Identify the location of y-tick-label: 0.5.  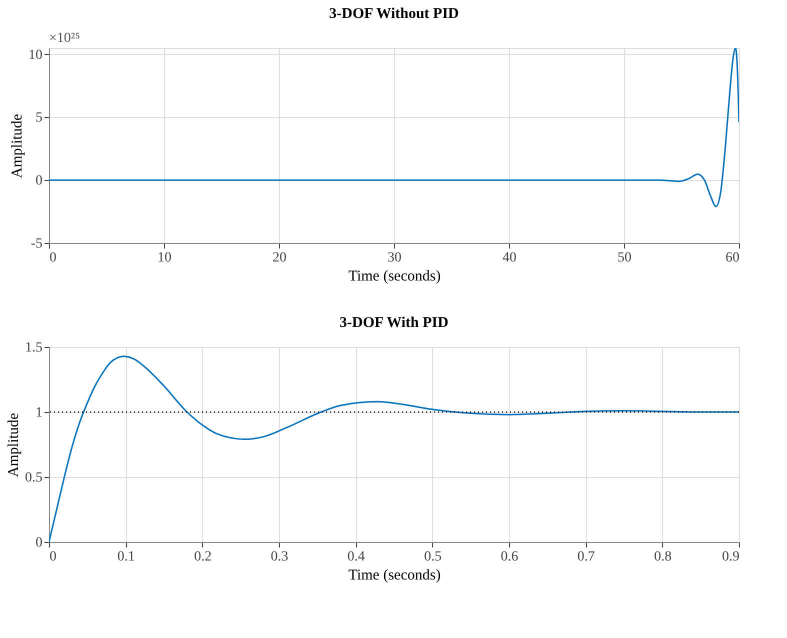
(33, 478).